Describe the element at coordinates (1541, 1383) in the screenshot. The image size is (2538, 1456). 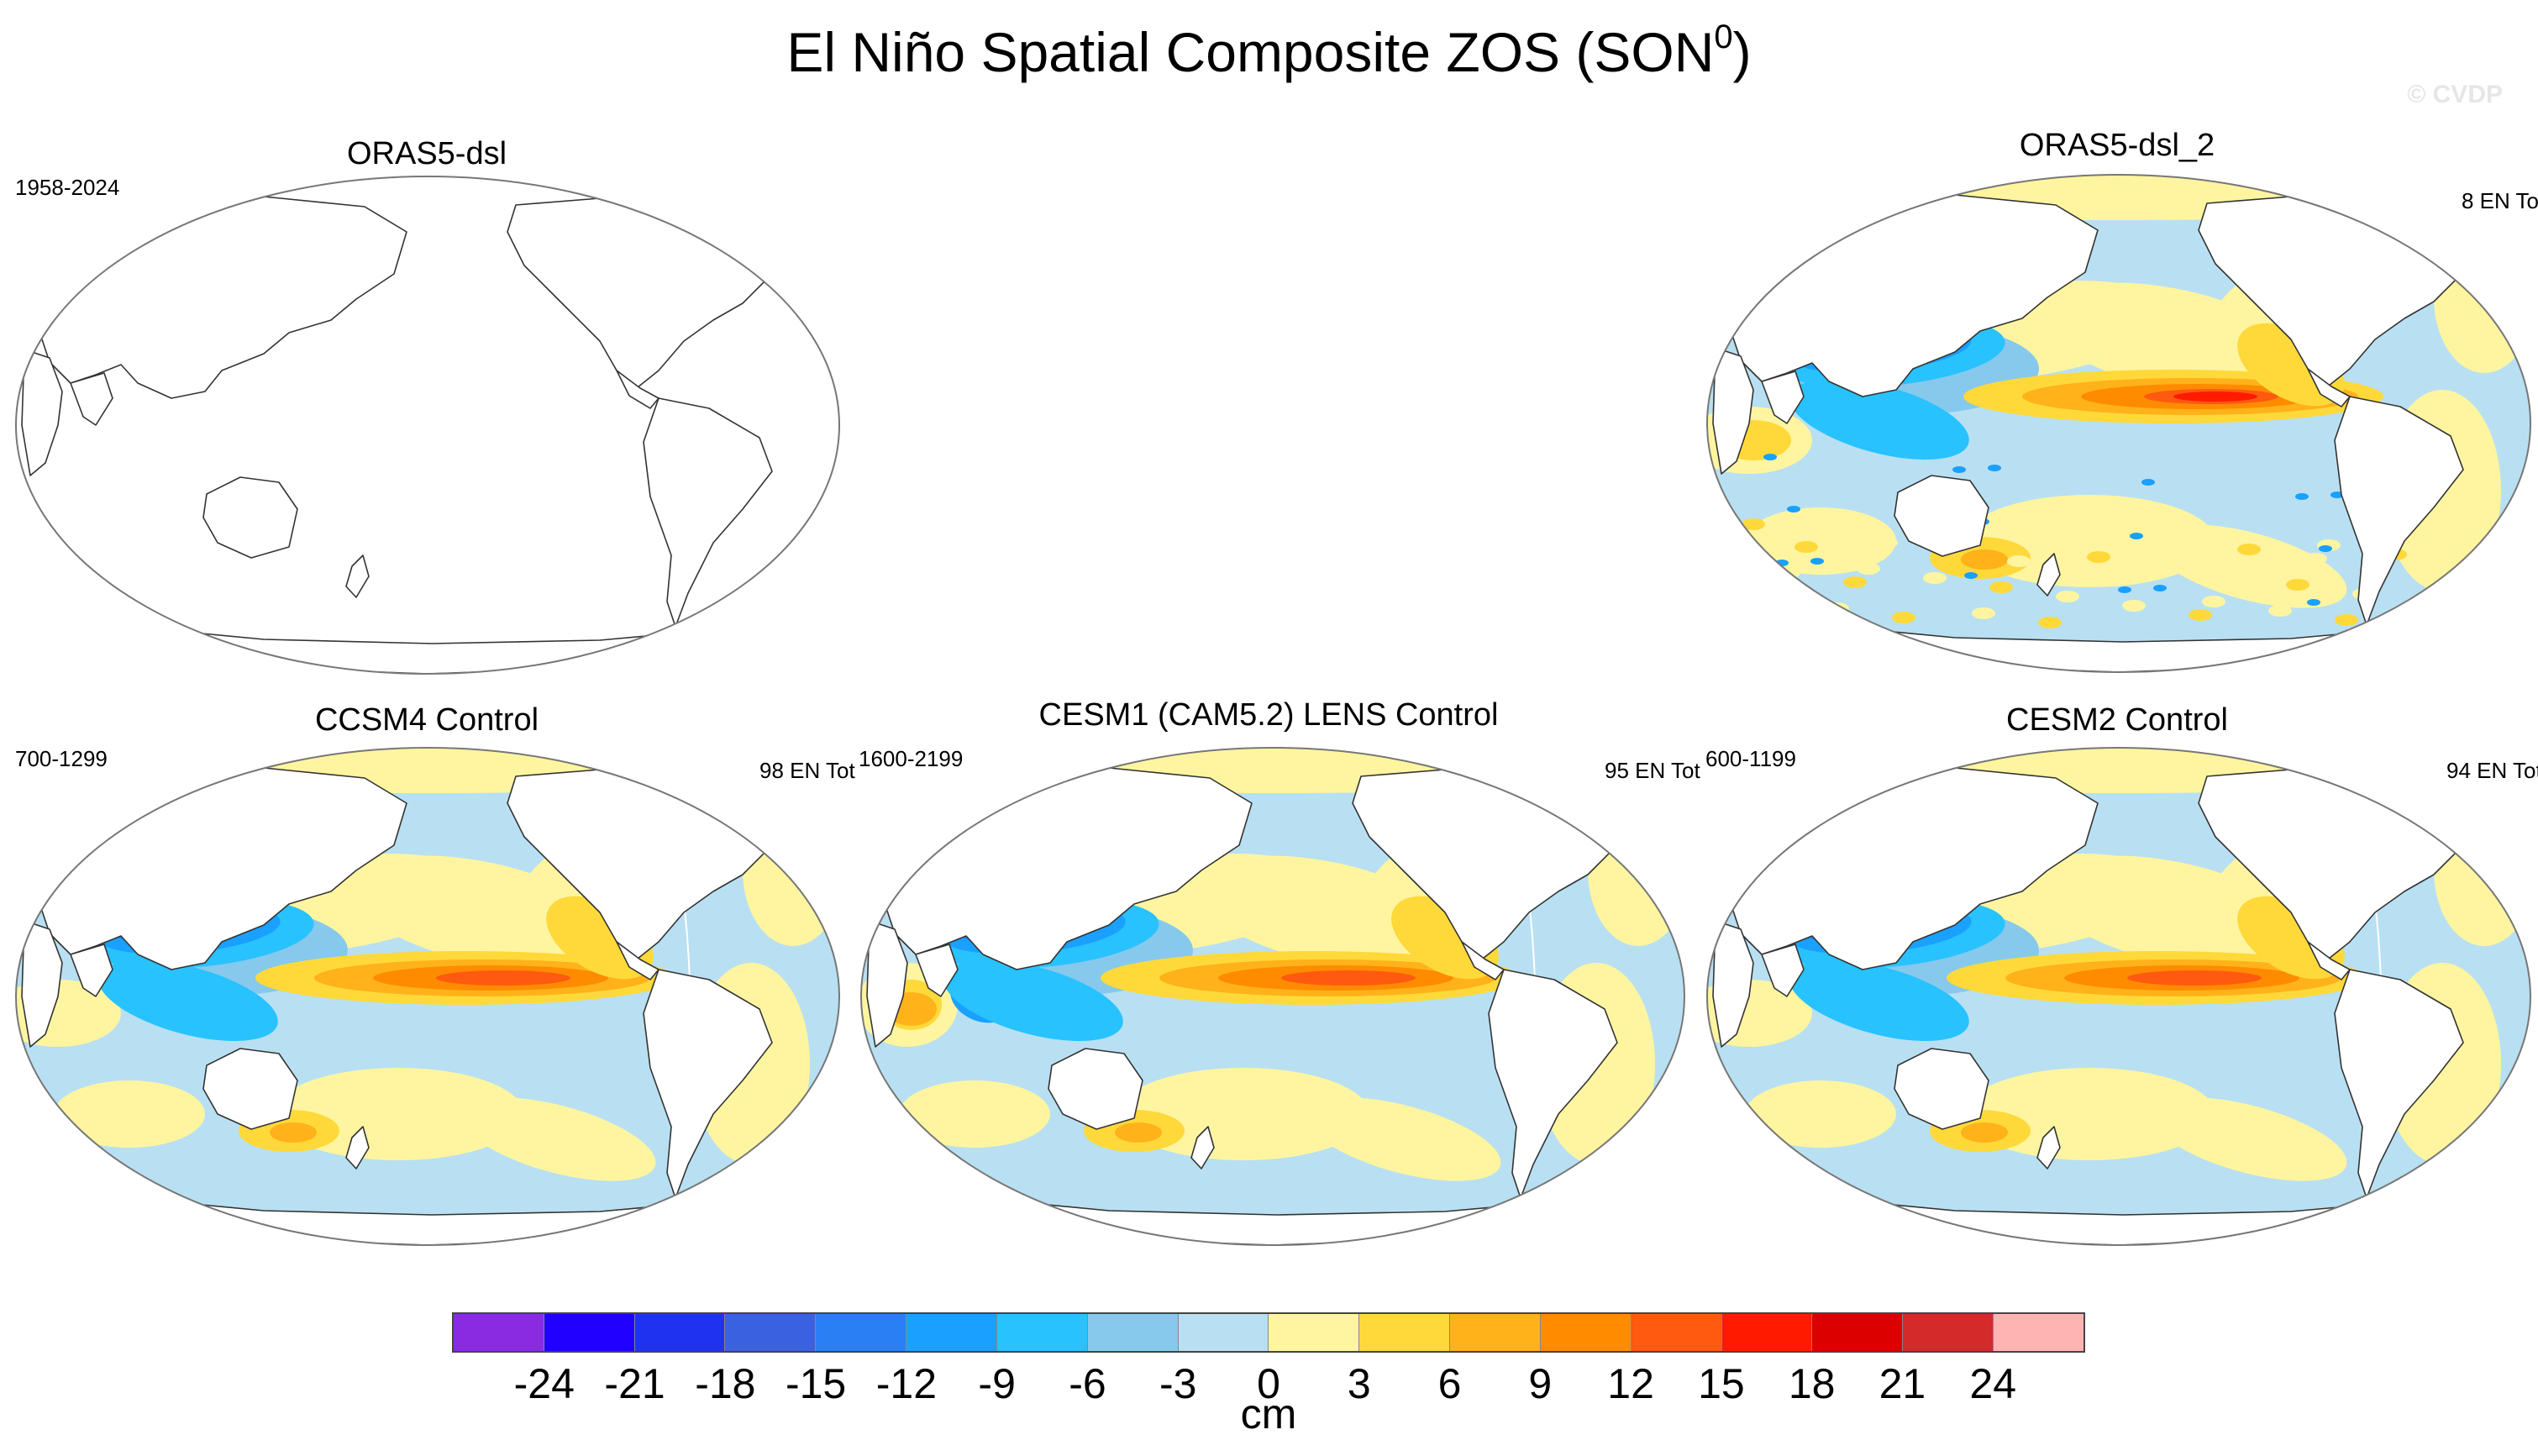
I see `colorbar-tick-label: 9` at that location.